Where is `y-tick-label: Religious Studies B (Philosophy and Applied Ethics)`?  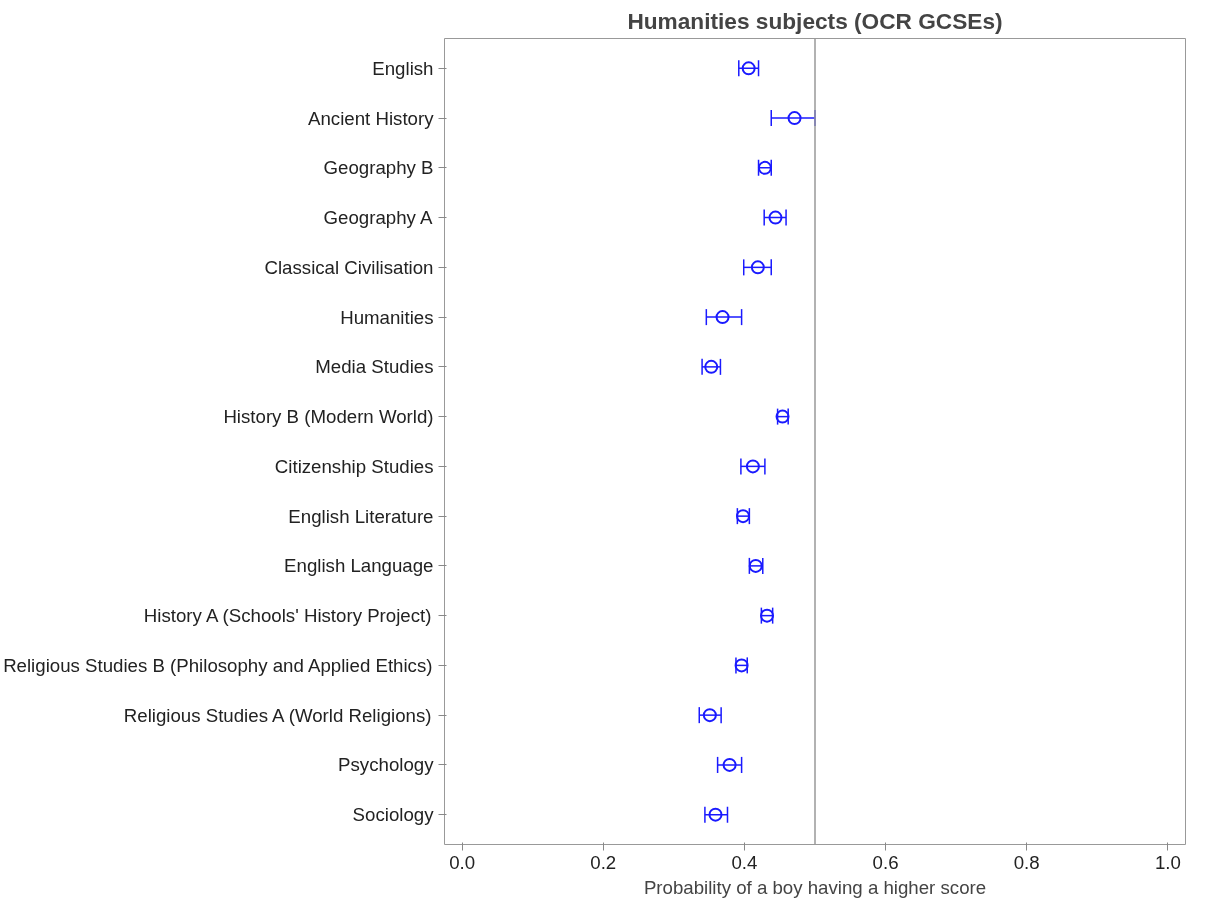 y-tick-label: Religious Studies B (Philosophy and Applied Ethics) is located at coordinates (218, 665).